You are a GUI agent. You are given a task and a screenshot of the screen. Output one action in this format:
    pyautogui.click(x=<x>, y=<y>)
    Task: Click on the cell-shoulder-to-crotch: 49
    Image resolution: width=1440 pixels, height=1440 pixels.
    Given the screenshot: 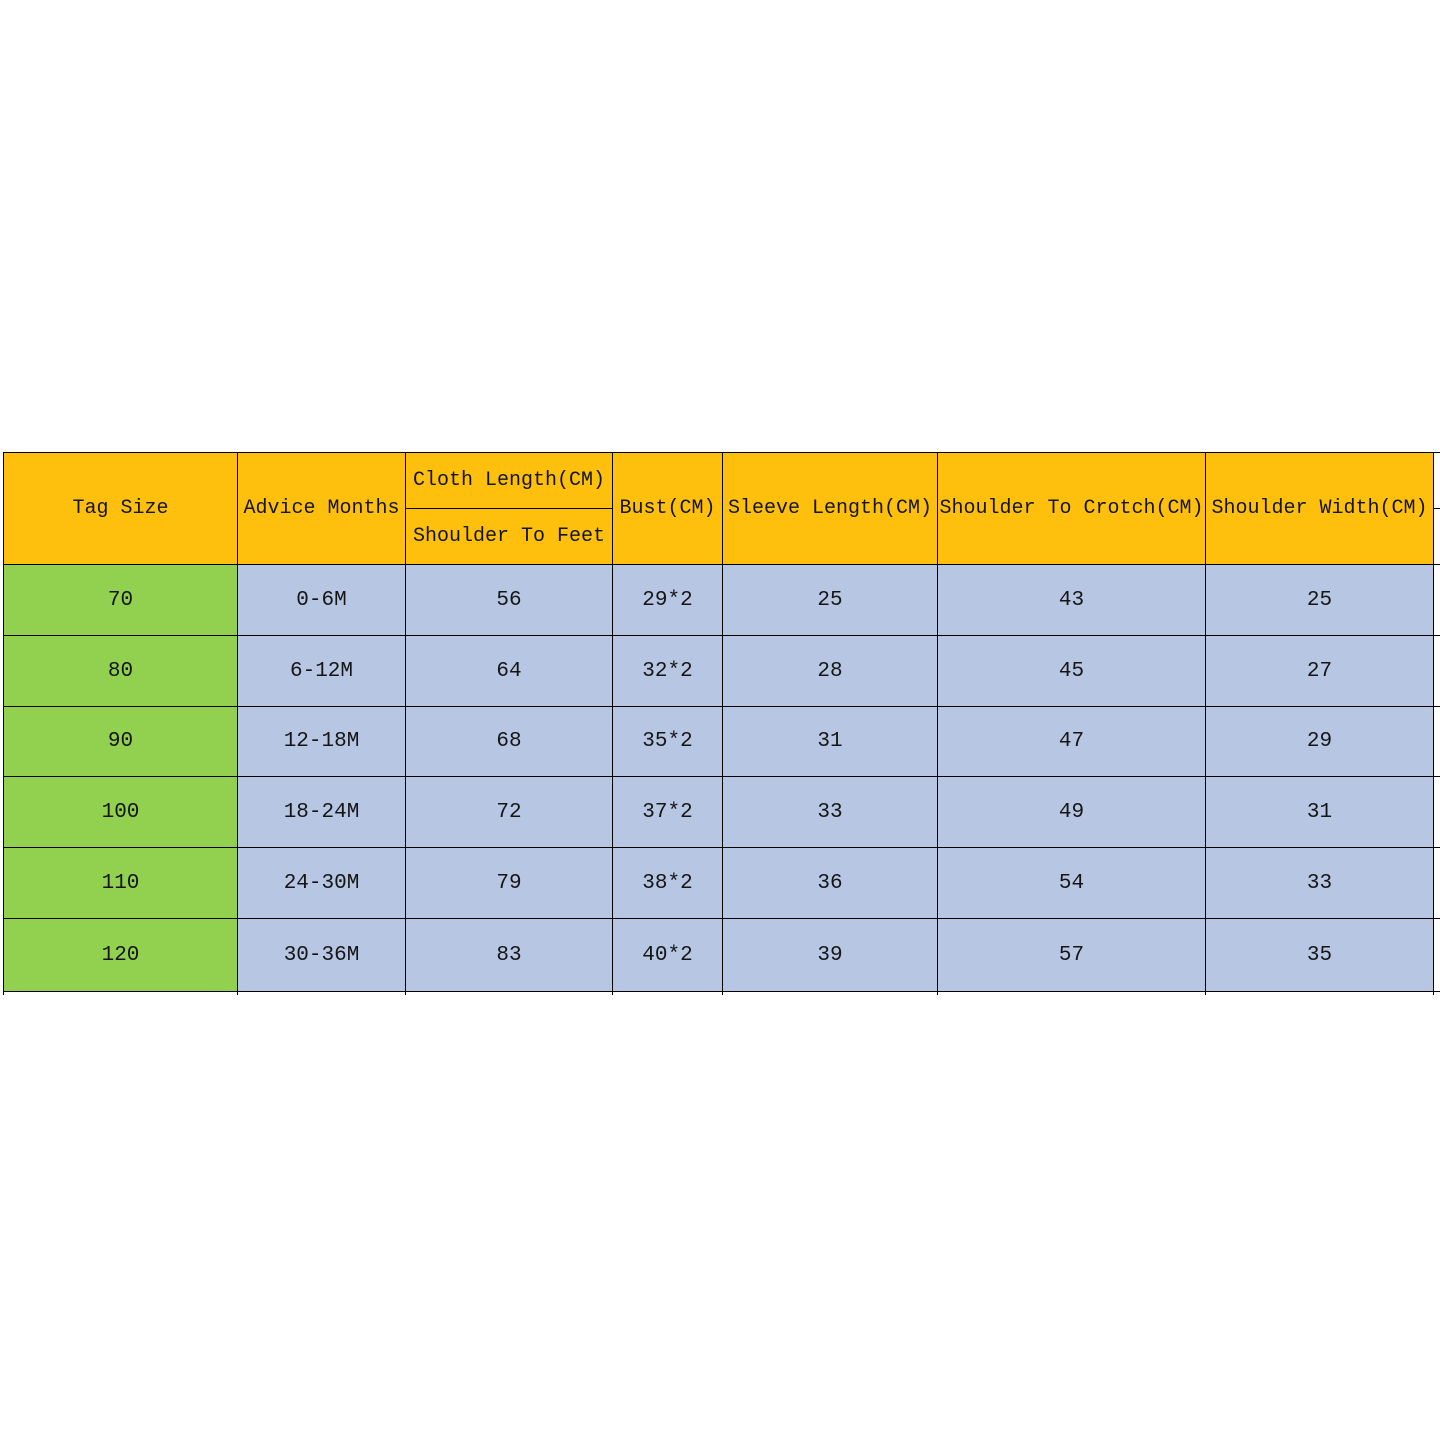 What is the action you would take?
    pyautogui.click(x=1071, y=812)
    